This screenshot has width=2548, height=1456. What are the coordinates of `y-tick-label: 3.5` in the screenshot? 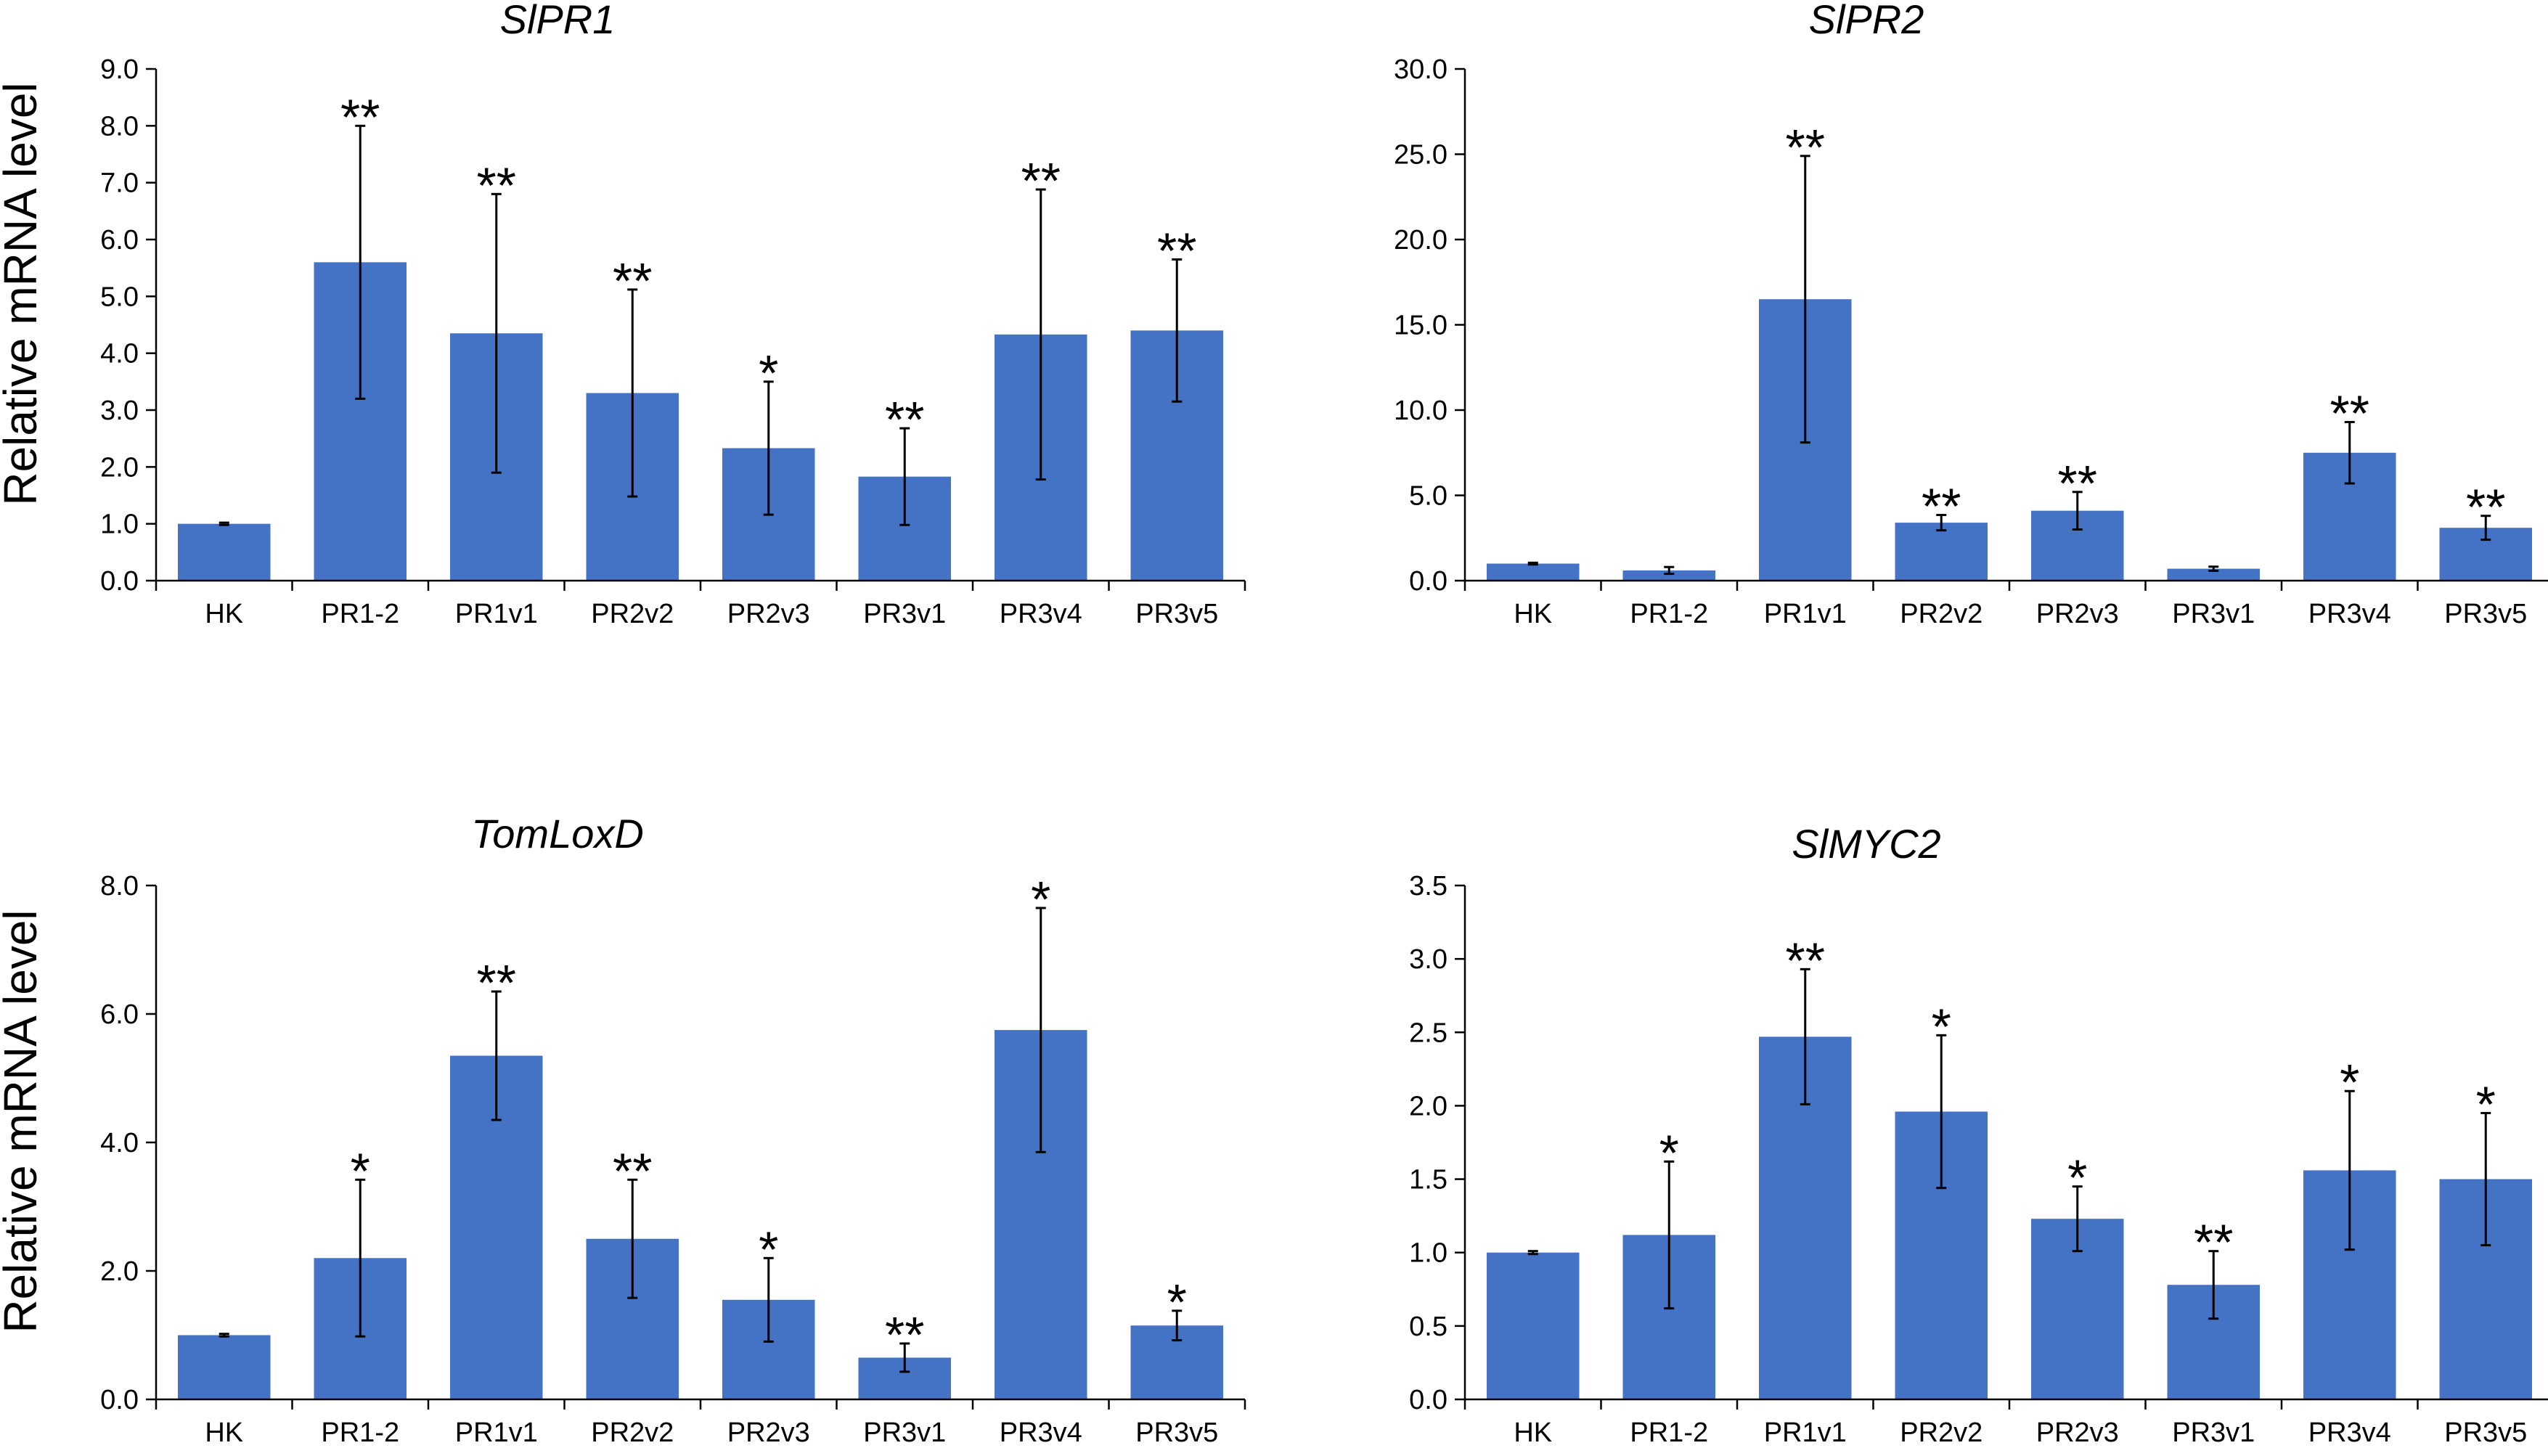 It's located at (1428, 886).